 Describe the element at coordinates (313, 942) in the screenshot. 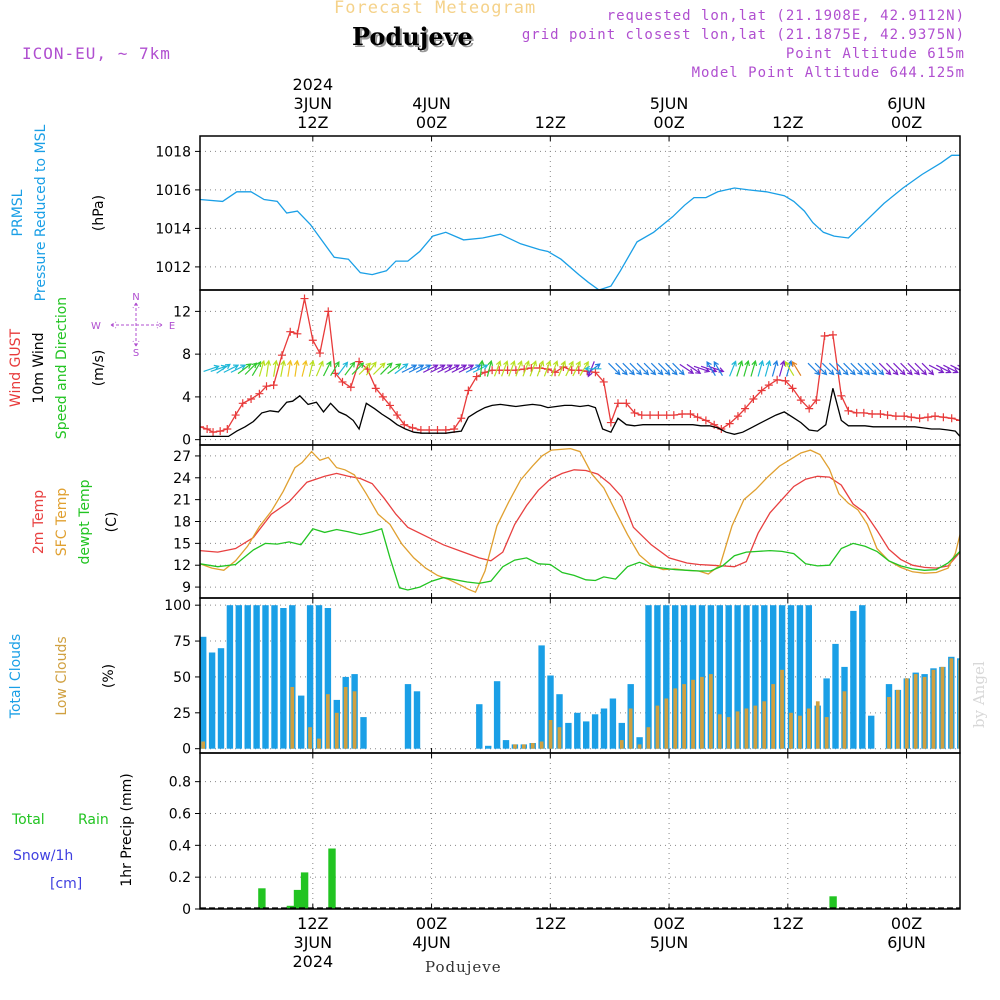

I see `bottom-time-label: 3JUN` at that location.